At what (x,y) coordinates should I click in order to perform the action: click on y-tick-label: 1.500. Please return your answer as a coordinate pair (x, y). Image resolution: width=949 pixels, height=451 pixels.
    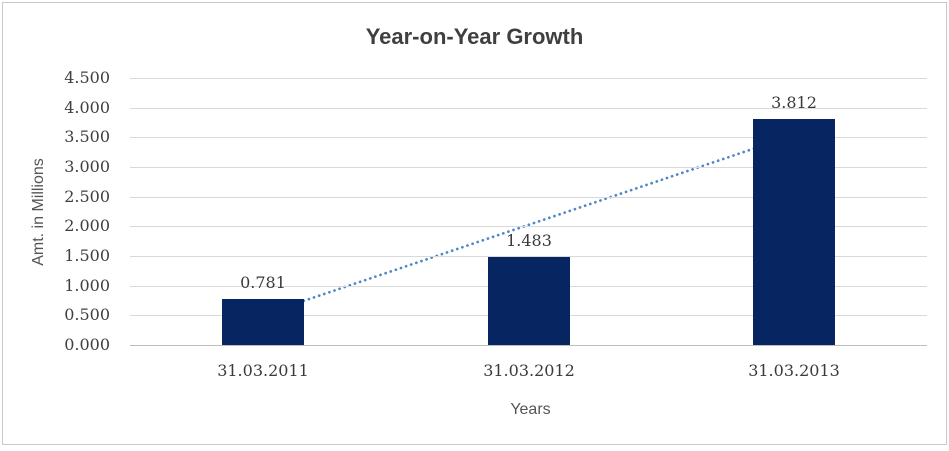
    Looking at the image, I should click on (87, 255).